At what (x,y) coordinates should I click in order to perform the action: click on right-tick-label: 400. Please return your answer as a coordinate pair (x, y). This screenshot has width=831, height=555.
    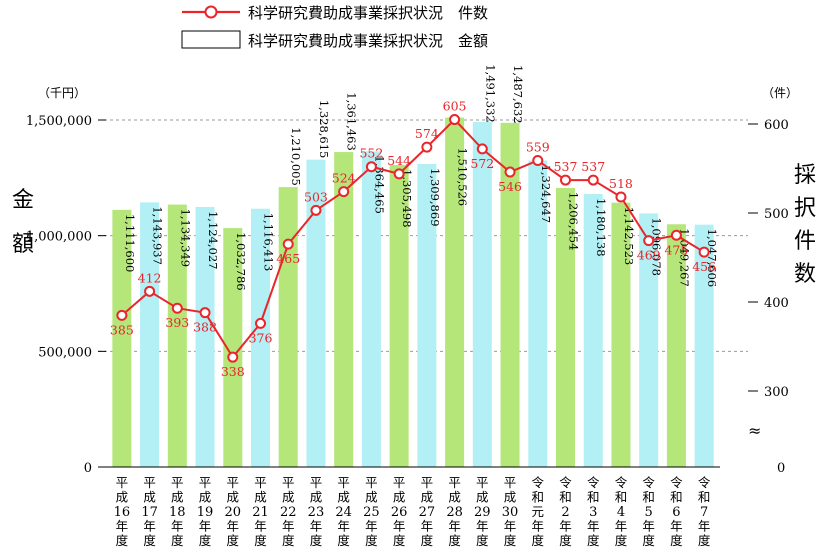
    Looking at the image, I should click on (776, 303).